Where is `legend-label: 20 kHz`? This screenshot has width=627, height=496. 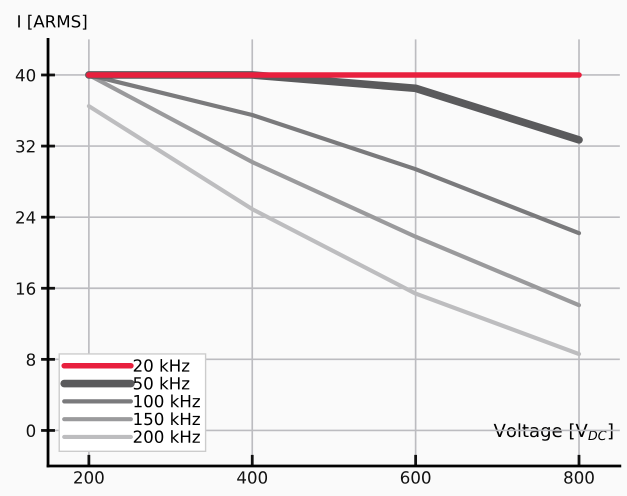 legend-label: 20 kHz is located at coordinates (162, 365).